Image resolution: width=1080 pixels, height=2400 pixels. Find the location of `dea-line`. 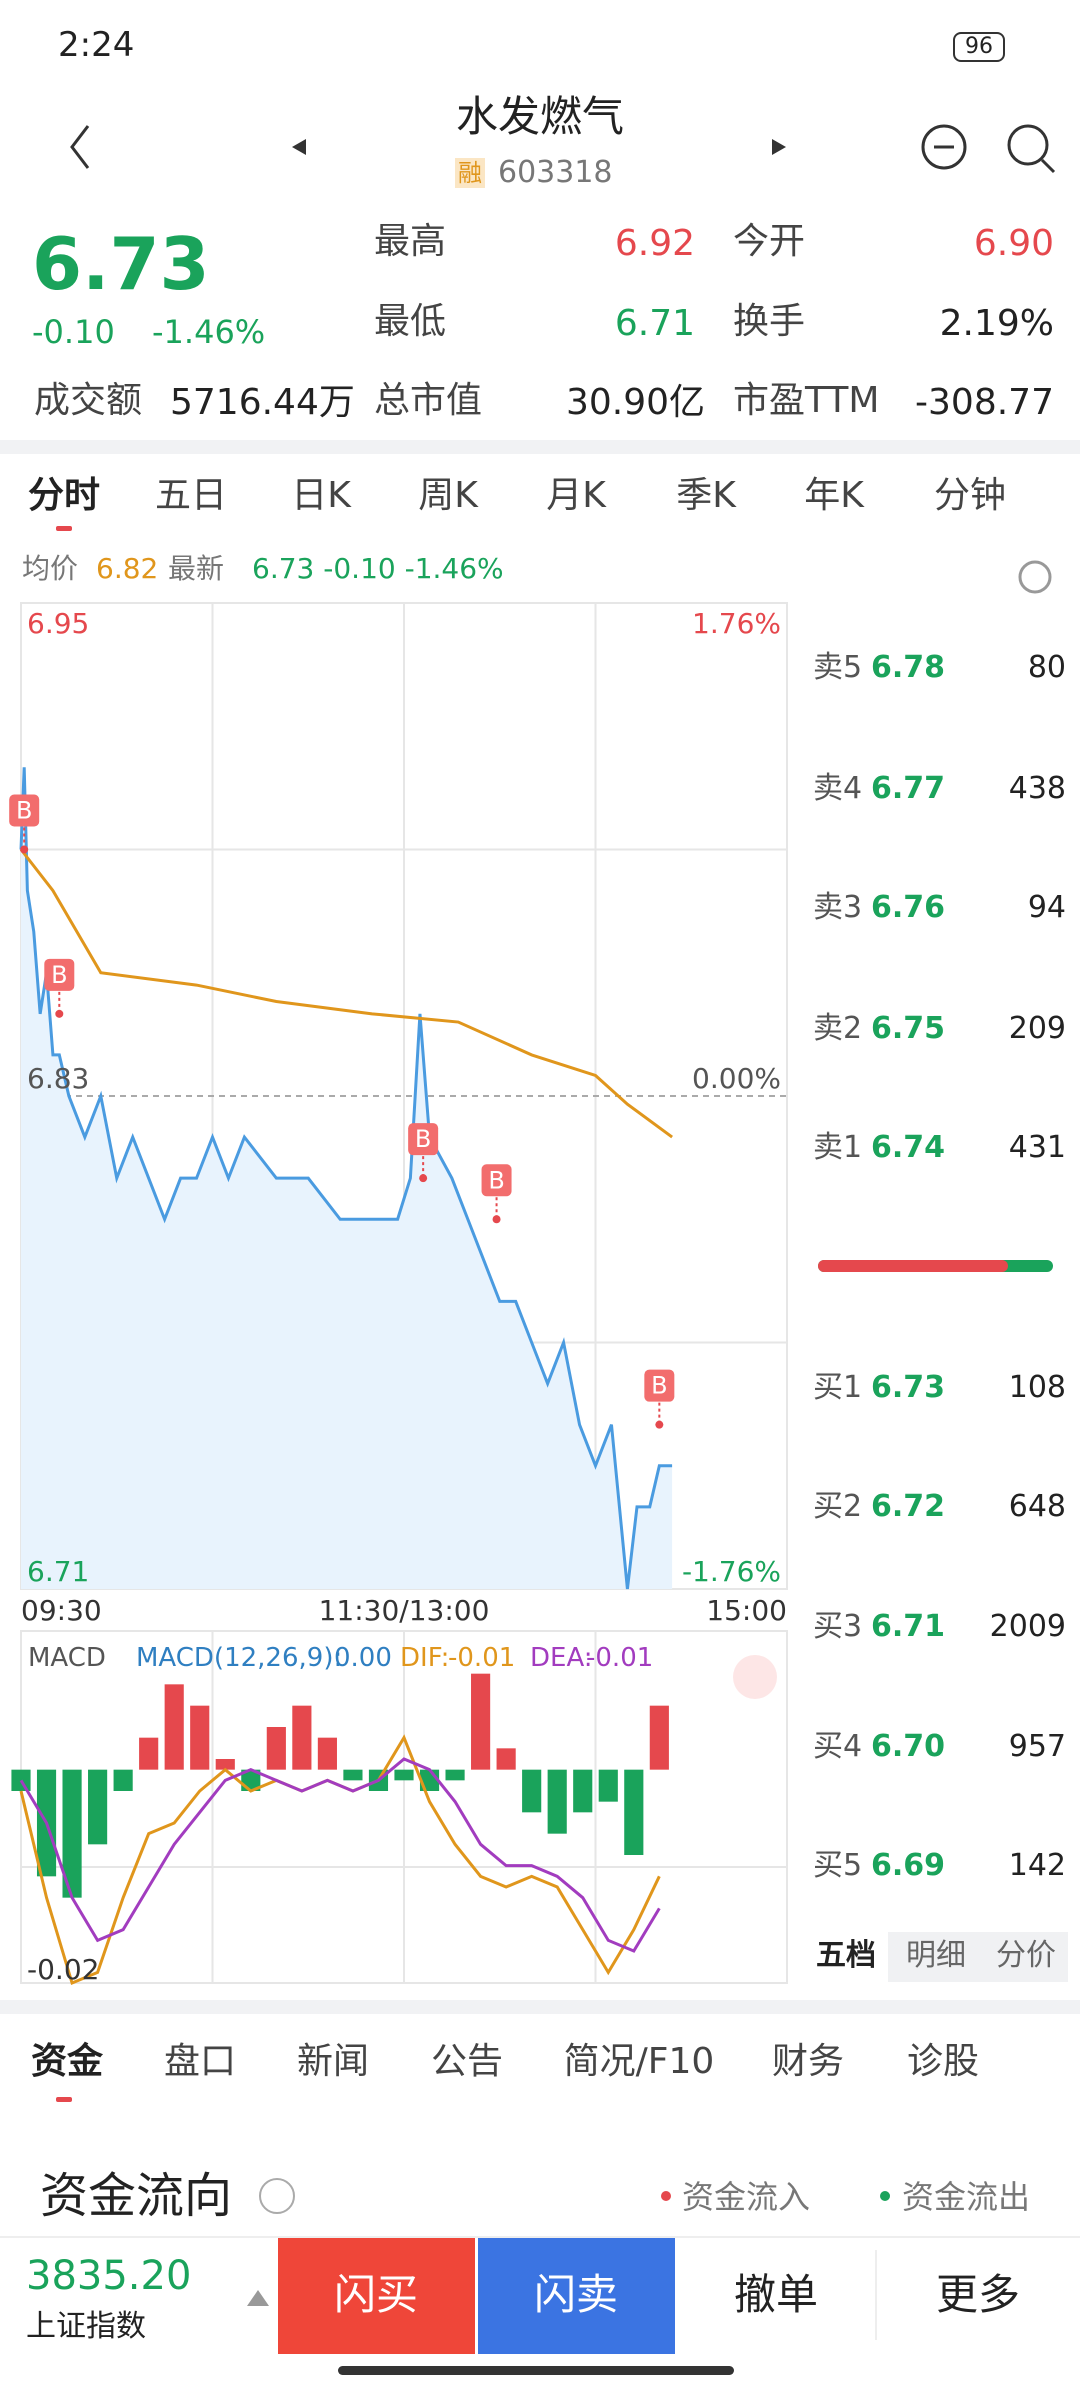

dea-line is located at coordinates (340, 1855).